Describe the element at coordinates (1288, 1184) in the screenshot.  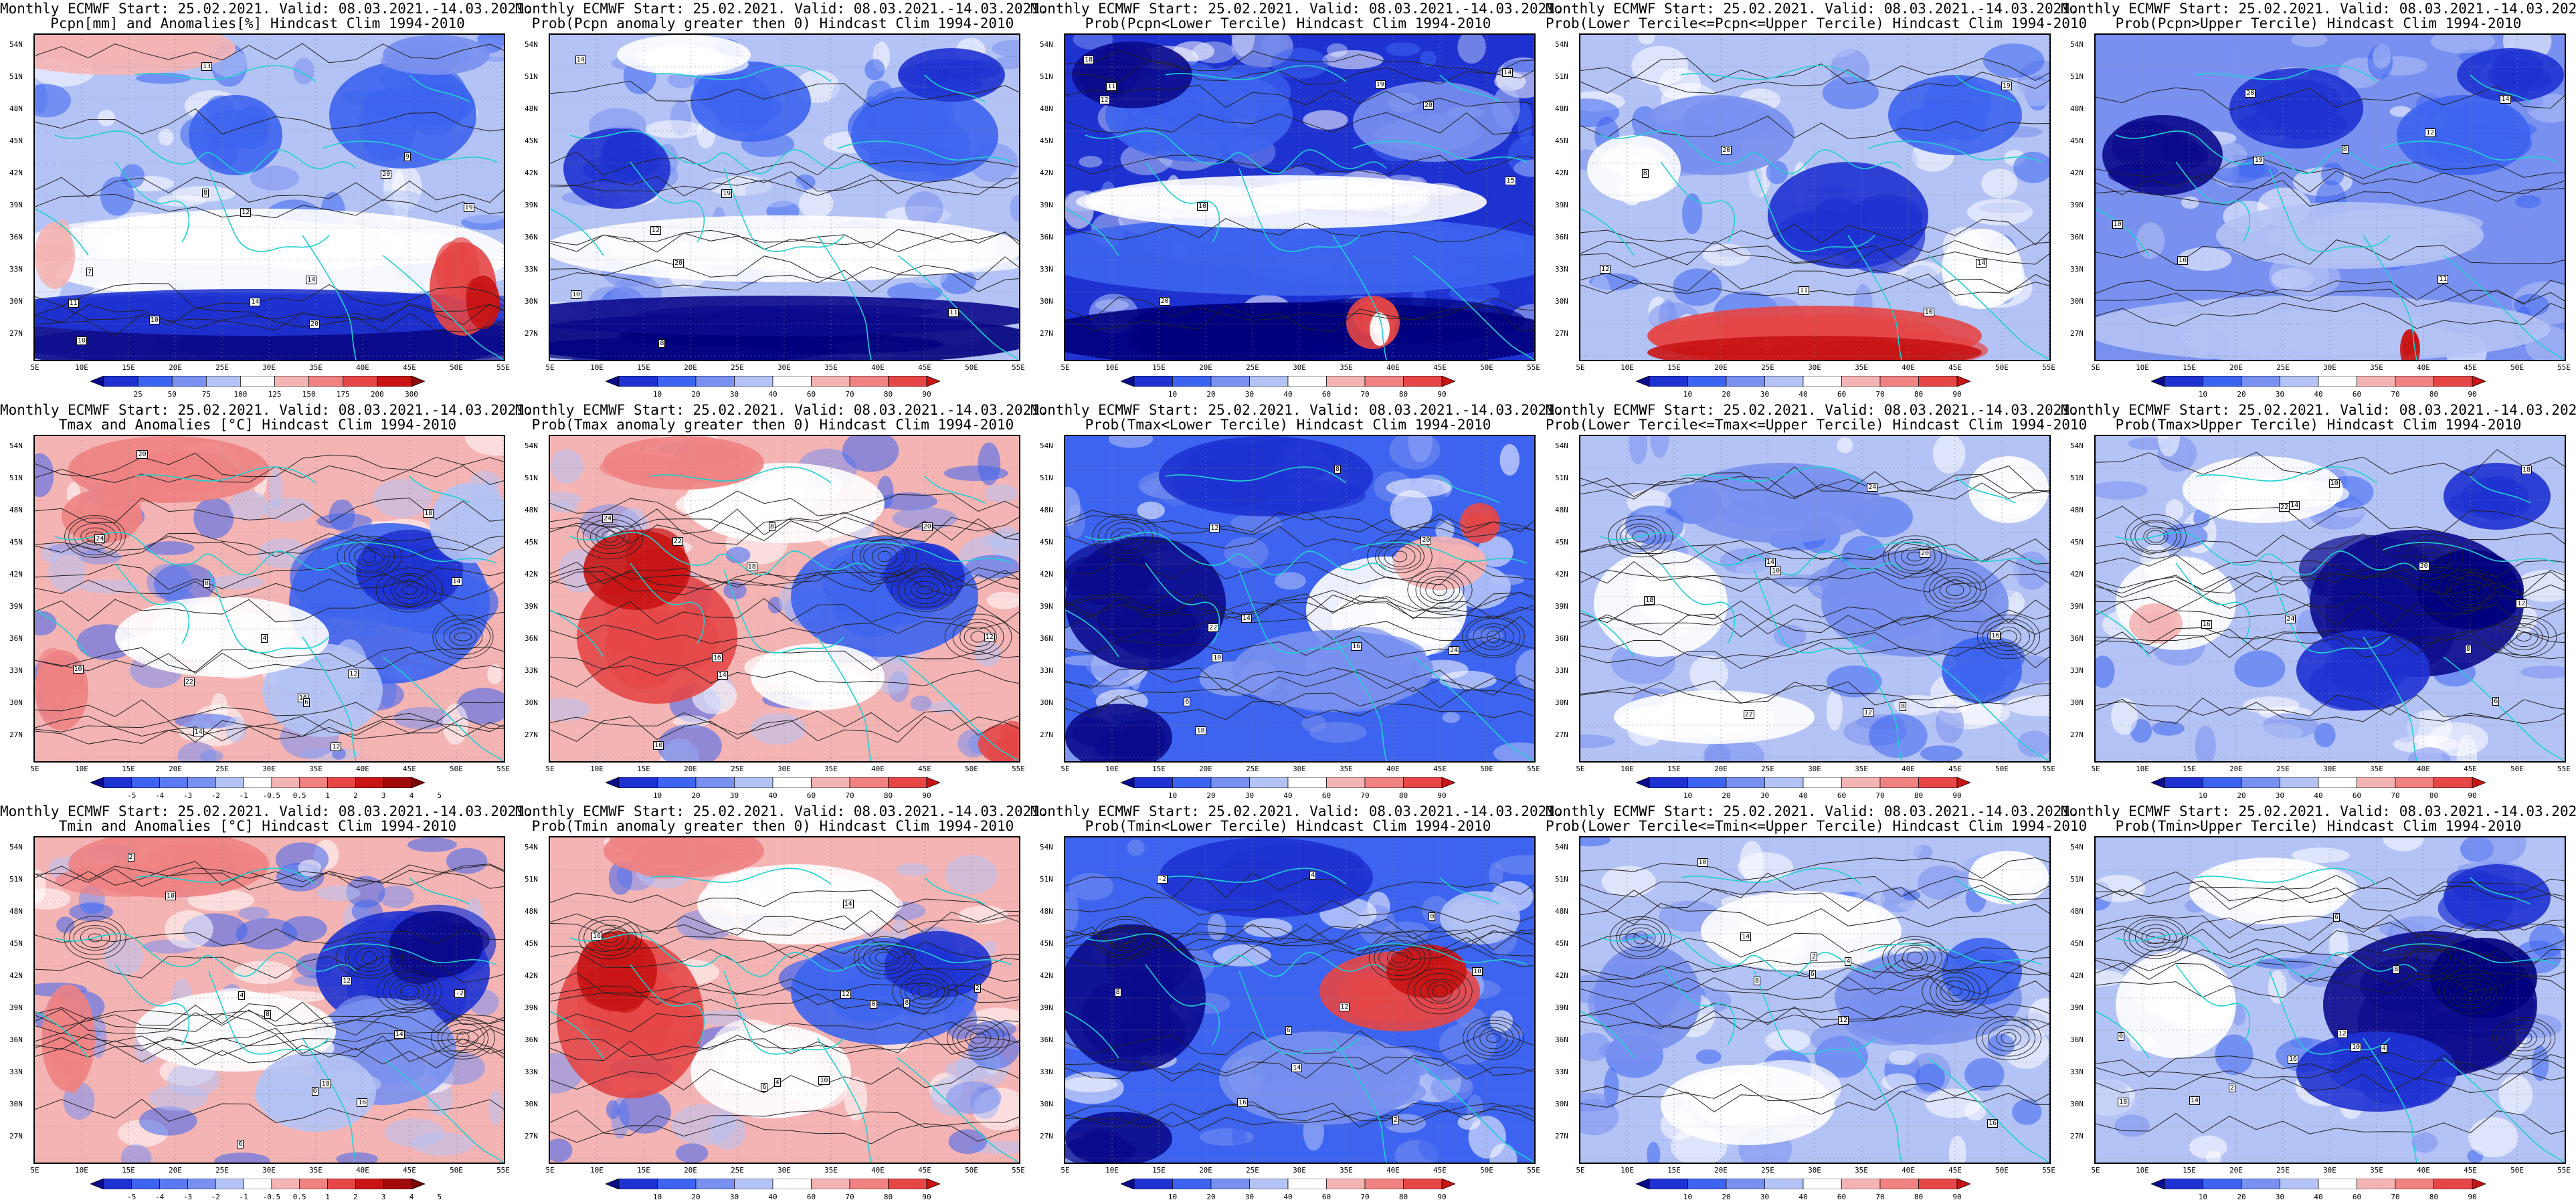
I see `colorbar-swatches` at that location.